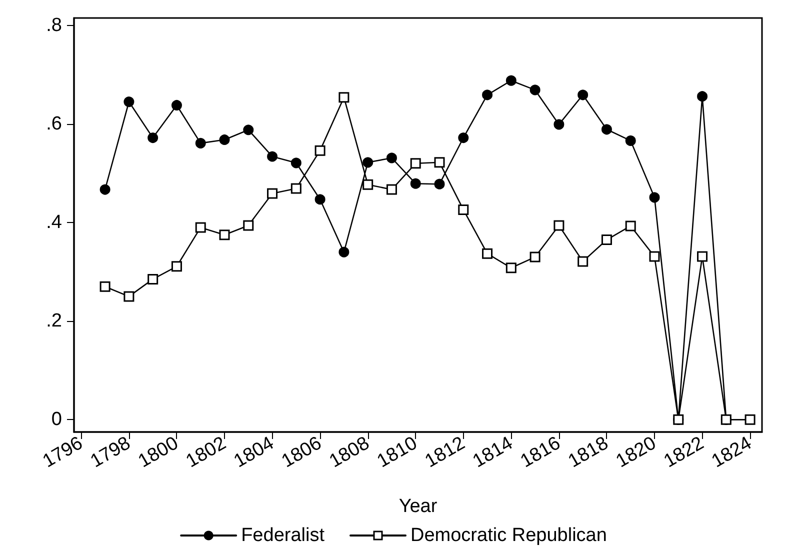 The height and width of the screenshot is (560, 787). I want to click on x-tick-label: 1808, so click(350, 452).